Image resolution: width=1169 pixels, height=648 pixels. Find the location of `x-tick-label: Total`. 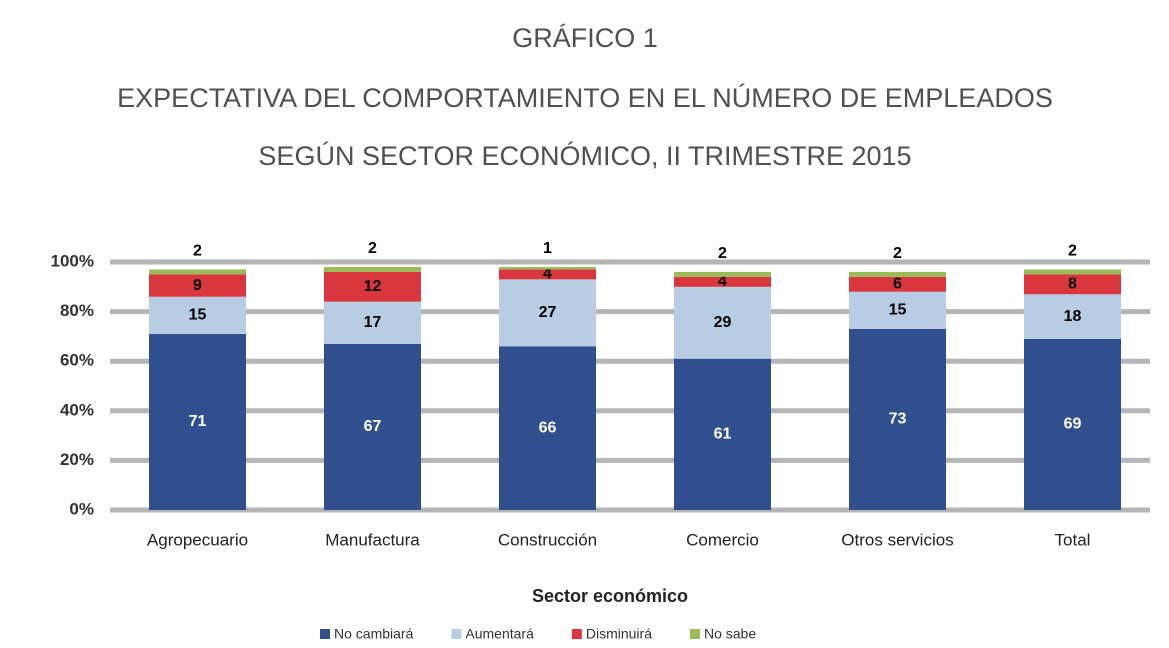

x-tick-label: Total is located at coordinates (1073, 539).